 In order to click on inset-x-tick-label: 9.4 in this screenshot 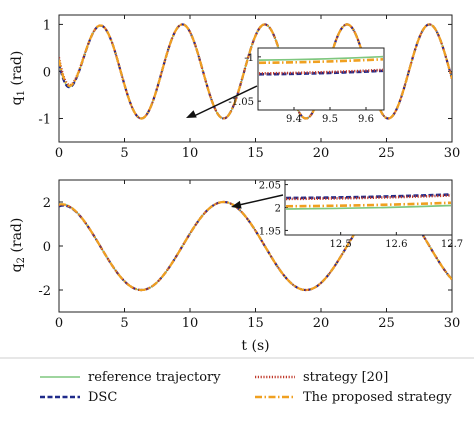, I will do `click(294, 119)`.